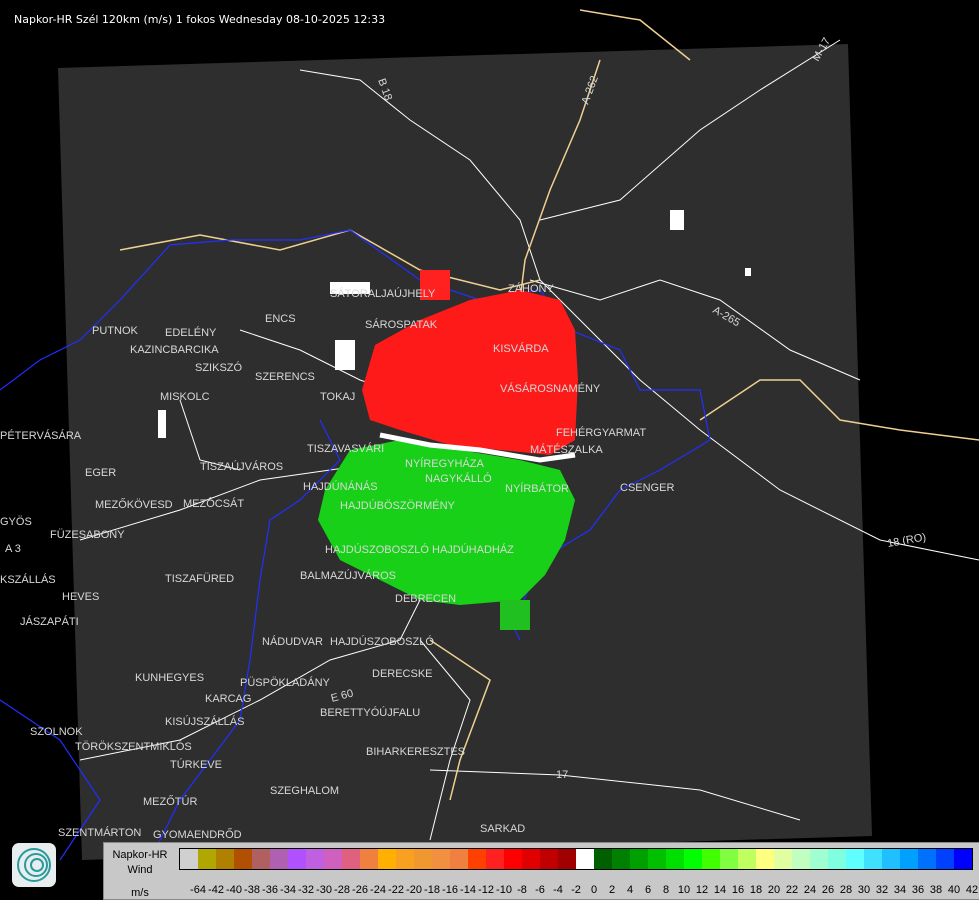 The height and width of the screenshot is (900, 979). Describe the element at coordinates (402, 674) in the screenshot. I see `city-label: DERECSKE` at that location.